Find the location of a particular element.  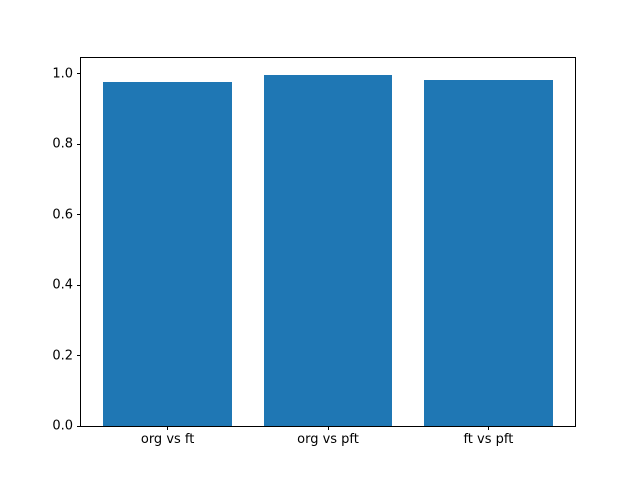

y-tick-label: 0.8 is located at coordinates (62, 144).